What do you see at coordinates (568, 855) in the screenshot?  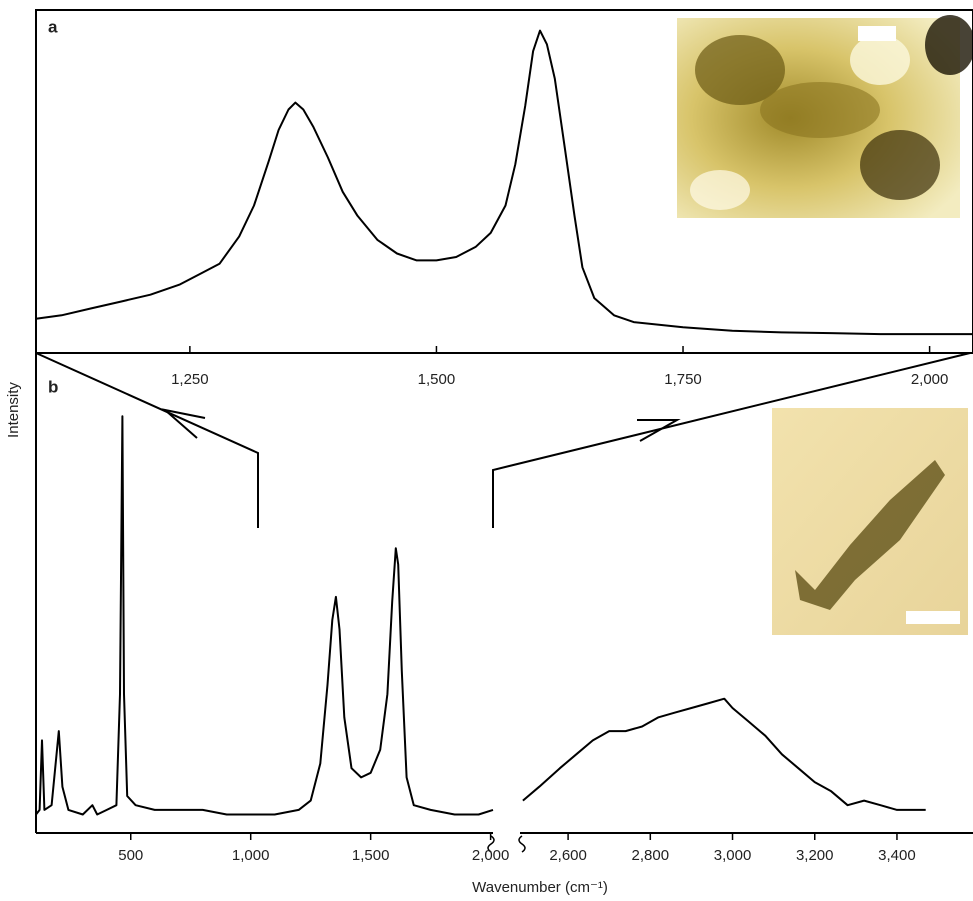 I see `x-tick-label: 2,600` at bounding box center [568, 855].